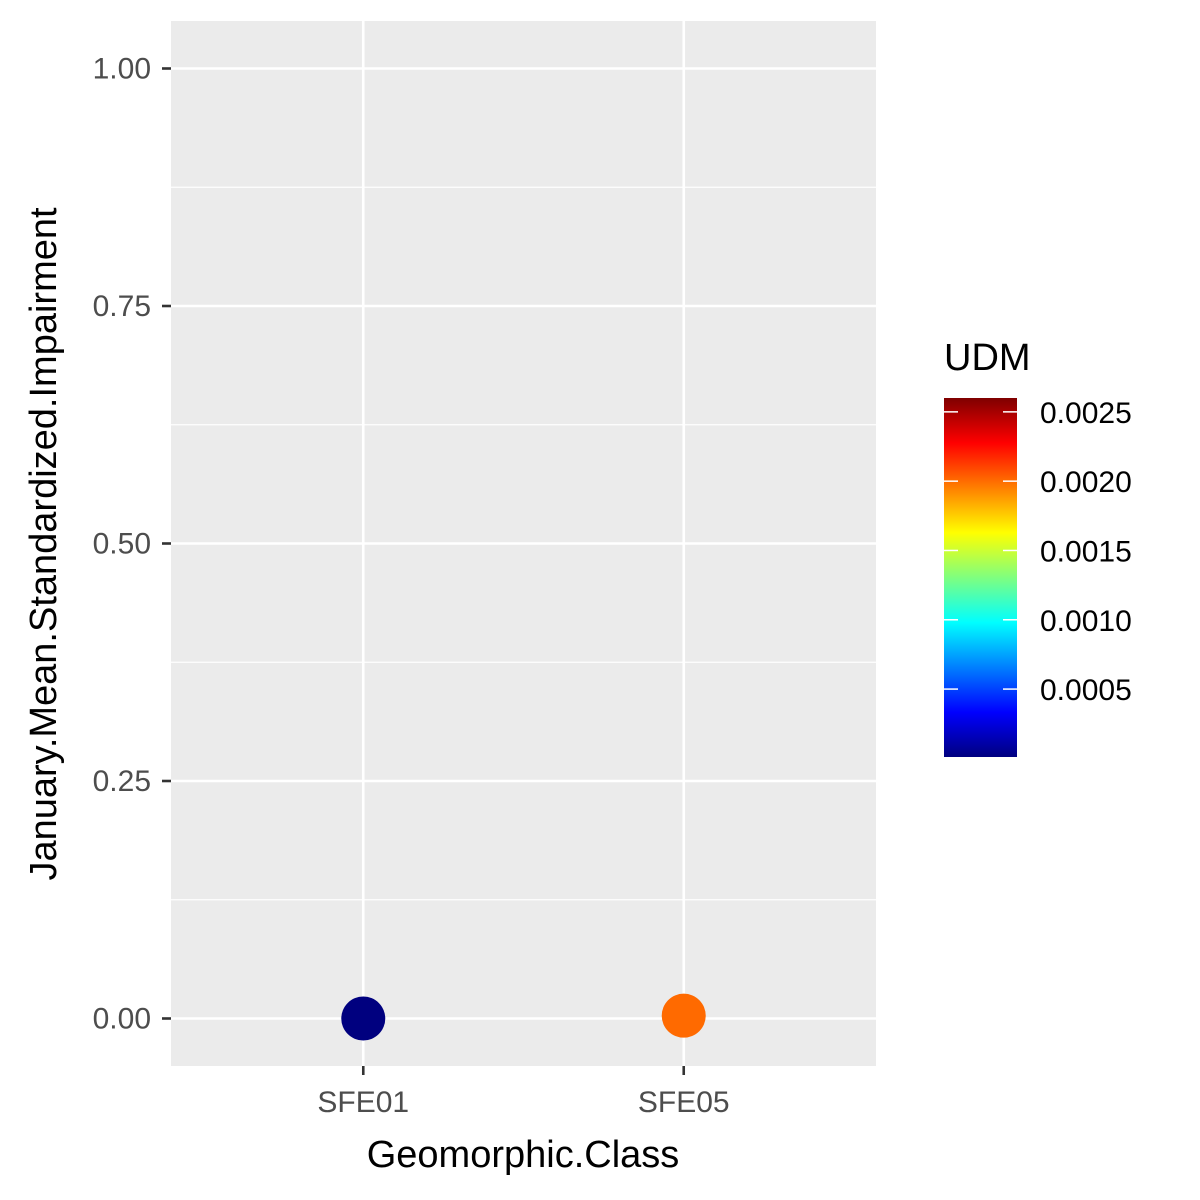 The width and height of the screenshot is (1200, 1200). I want to click on x-axis: SFE01 SFE05, so click(523, 1092).